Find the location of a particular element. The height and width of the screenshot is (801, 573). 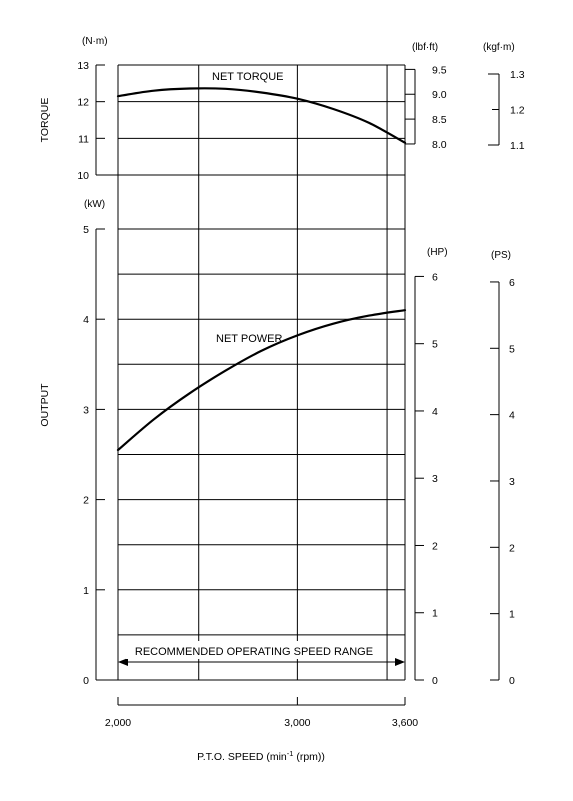

hp-tick-label: 4 is located at coordinates (435, 412).